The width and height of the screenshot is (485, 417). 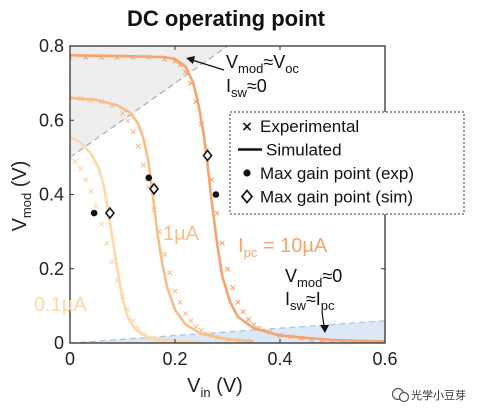 What do you see at coordinates (59, 343) in the screenshot?
I see `y-tick-label: 0` at bounding box center [59, 343].